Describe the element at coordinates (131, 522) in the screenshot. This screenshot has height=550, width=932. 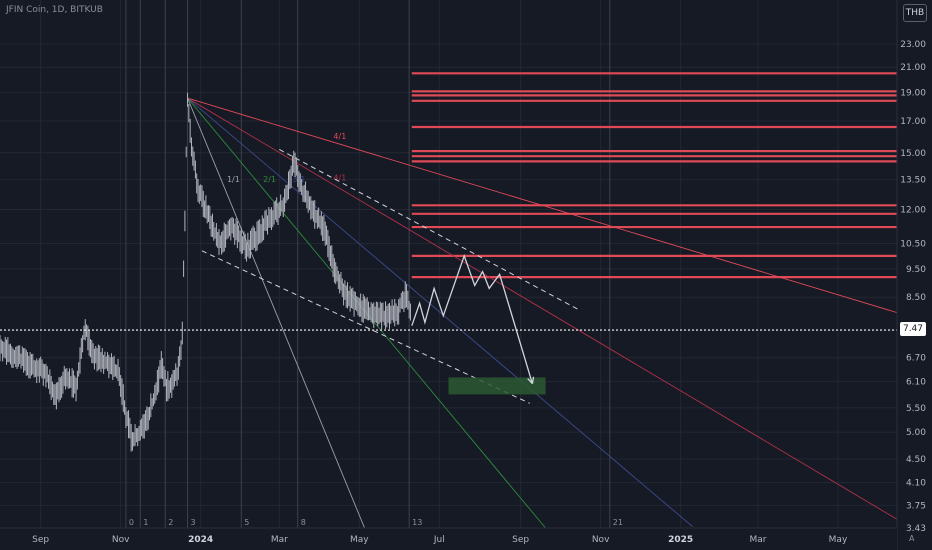
I see `fib-time-label-0: 0` at that location.